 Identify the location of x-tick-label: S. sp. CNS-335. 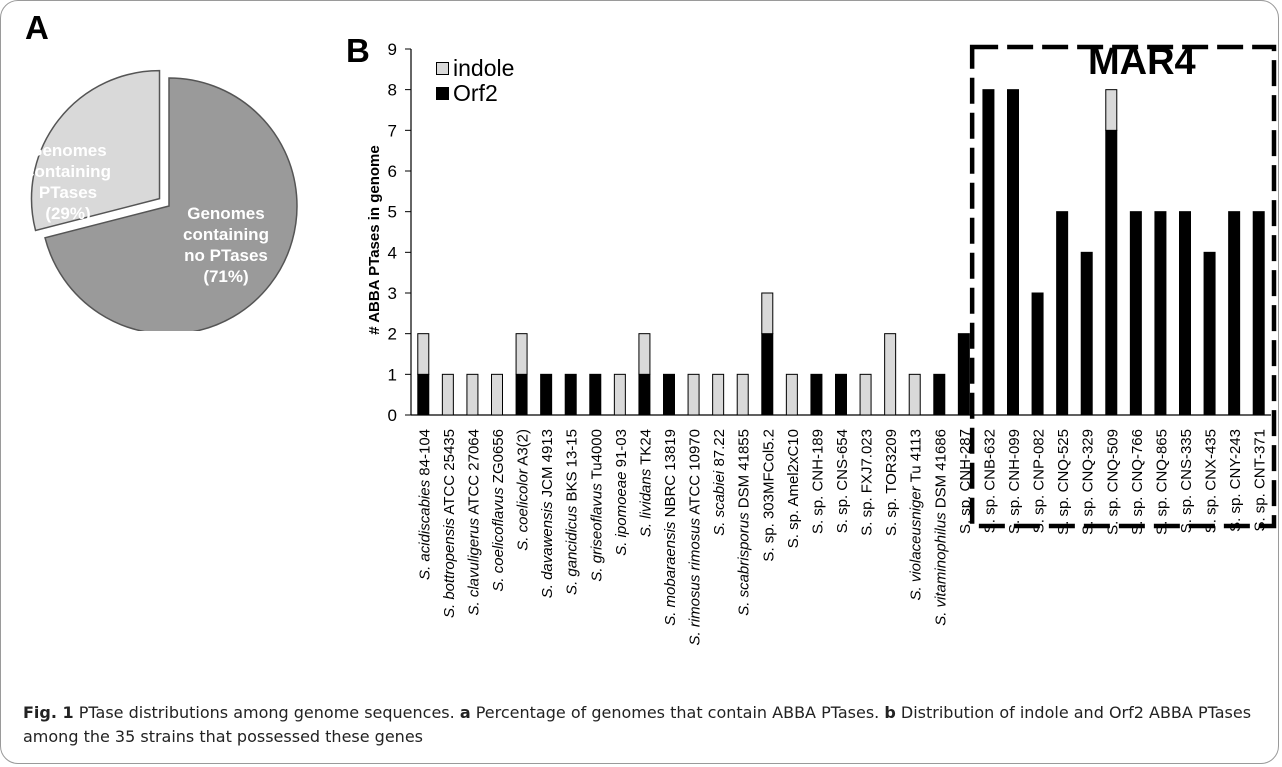
(1186, 481).